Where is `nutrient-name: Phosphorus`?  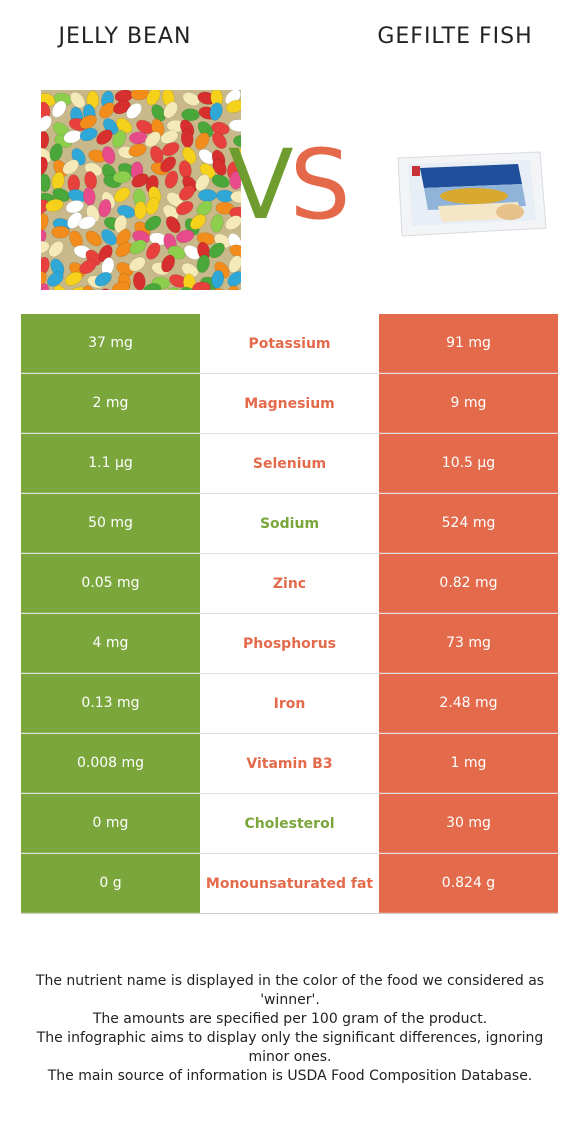
nutrient-name: Phosphorus is located at coordinates (289, 643).